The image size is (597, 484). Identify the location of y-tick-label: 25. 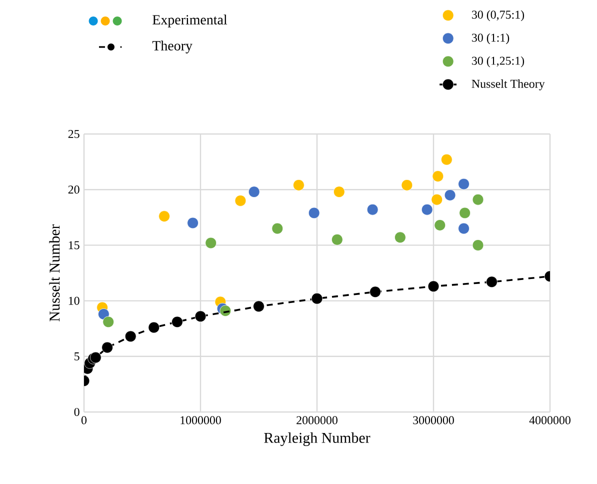
(74, 134).